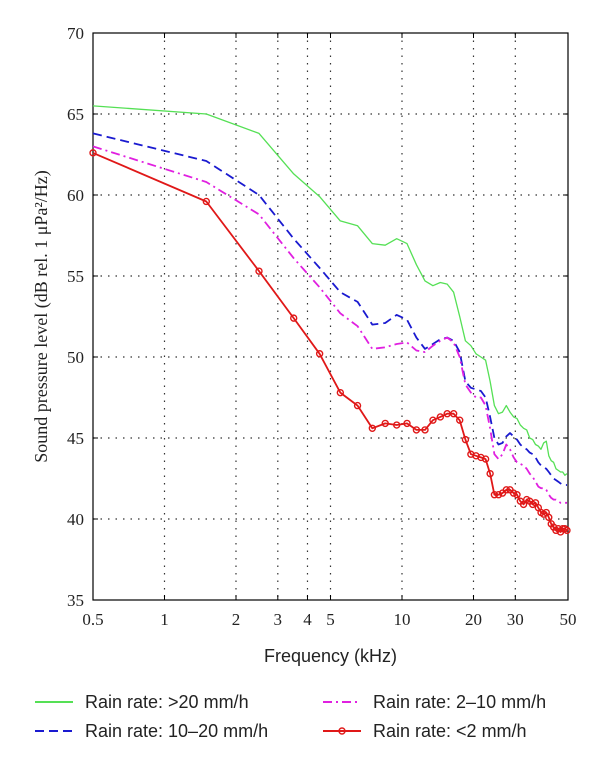 This screenshot has height=767, width=600. What do you see at coordinates (41, 316) in the screenshot?
I see `y-axis-title: Sound pressure level (dB rel. 1 μPa²/Hz)` at bounding box center [41, 316].